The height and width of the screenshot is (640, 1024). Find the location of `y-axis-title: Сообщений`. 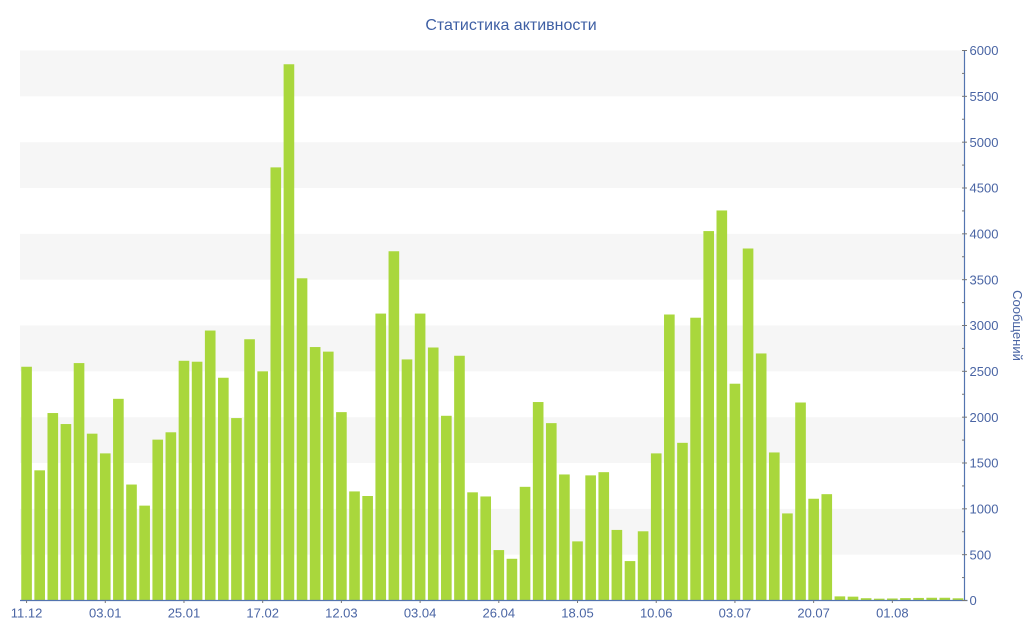

y-axis-title: Сообщений is located at coordinates (1017, 325).